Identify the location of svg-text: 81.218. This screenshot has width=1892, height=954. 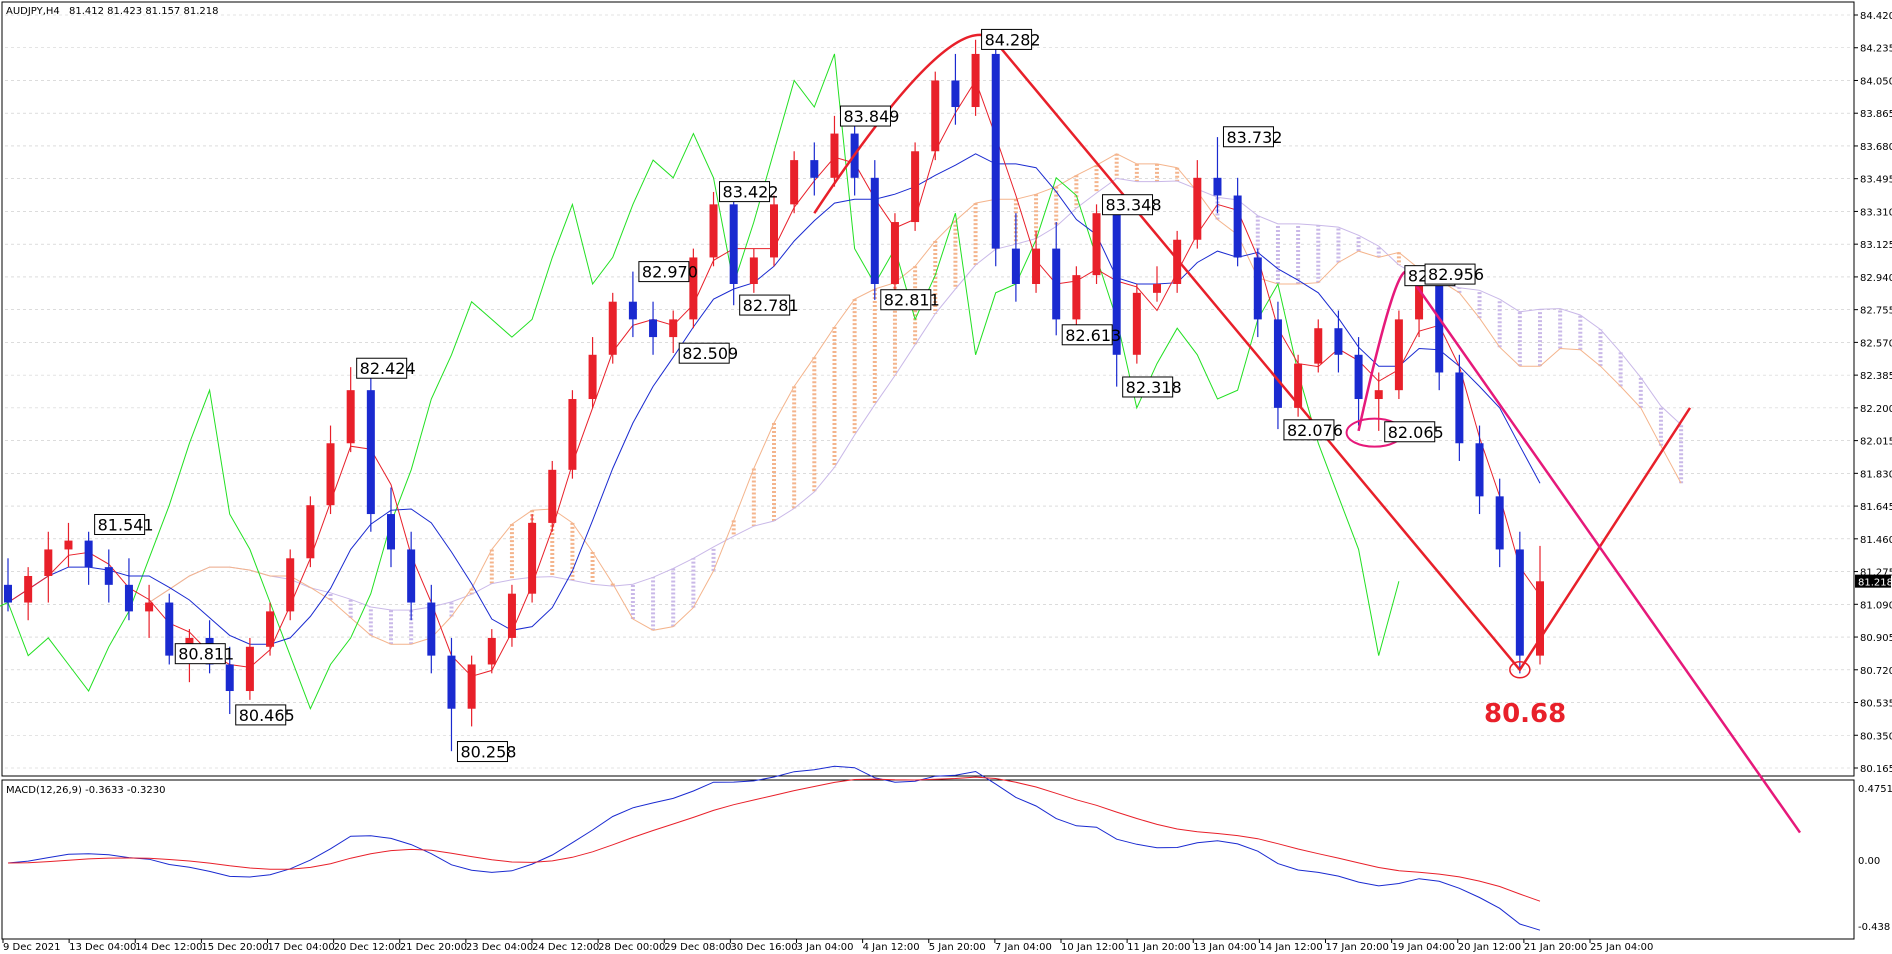
(1875, 583).